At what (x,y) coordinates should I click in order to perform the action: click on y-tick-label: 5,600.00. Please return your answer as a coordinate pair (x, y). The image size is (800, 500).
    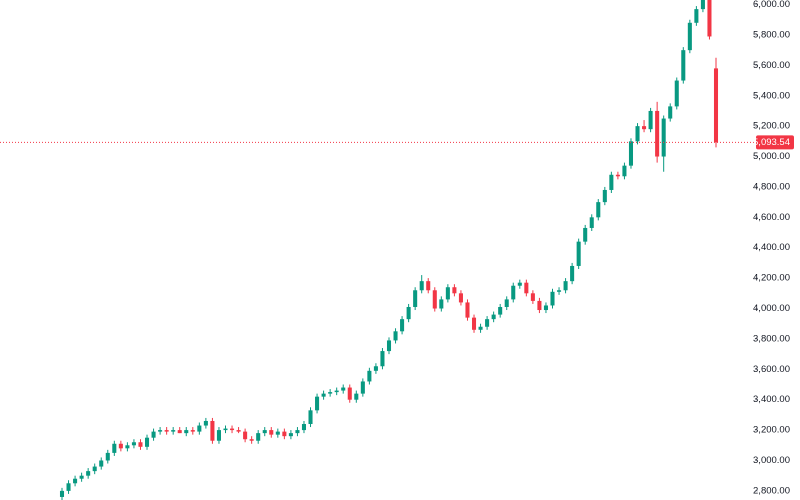
    Looking at the image, I should click on (771, 65).